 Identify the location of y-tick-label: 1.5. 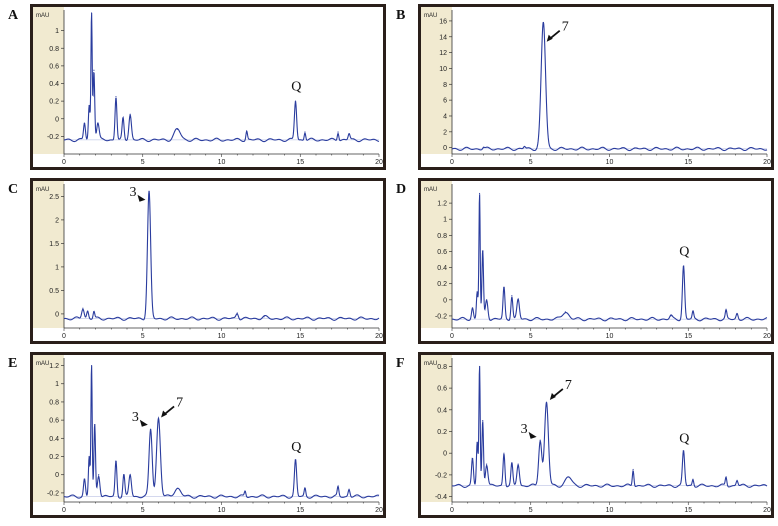
(54, 244).